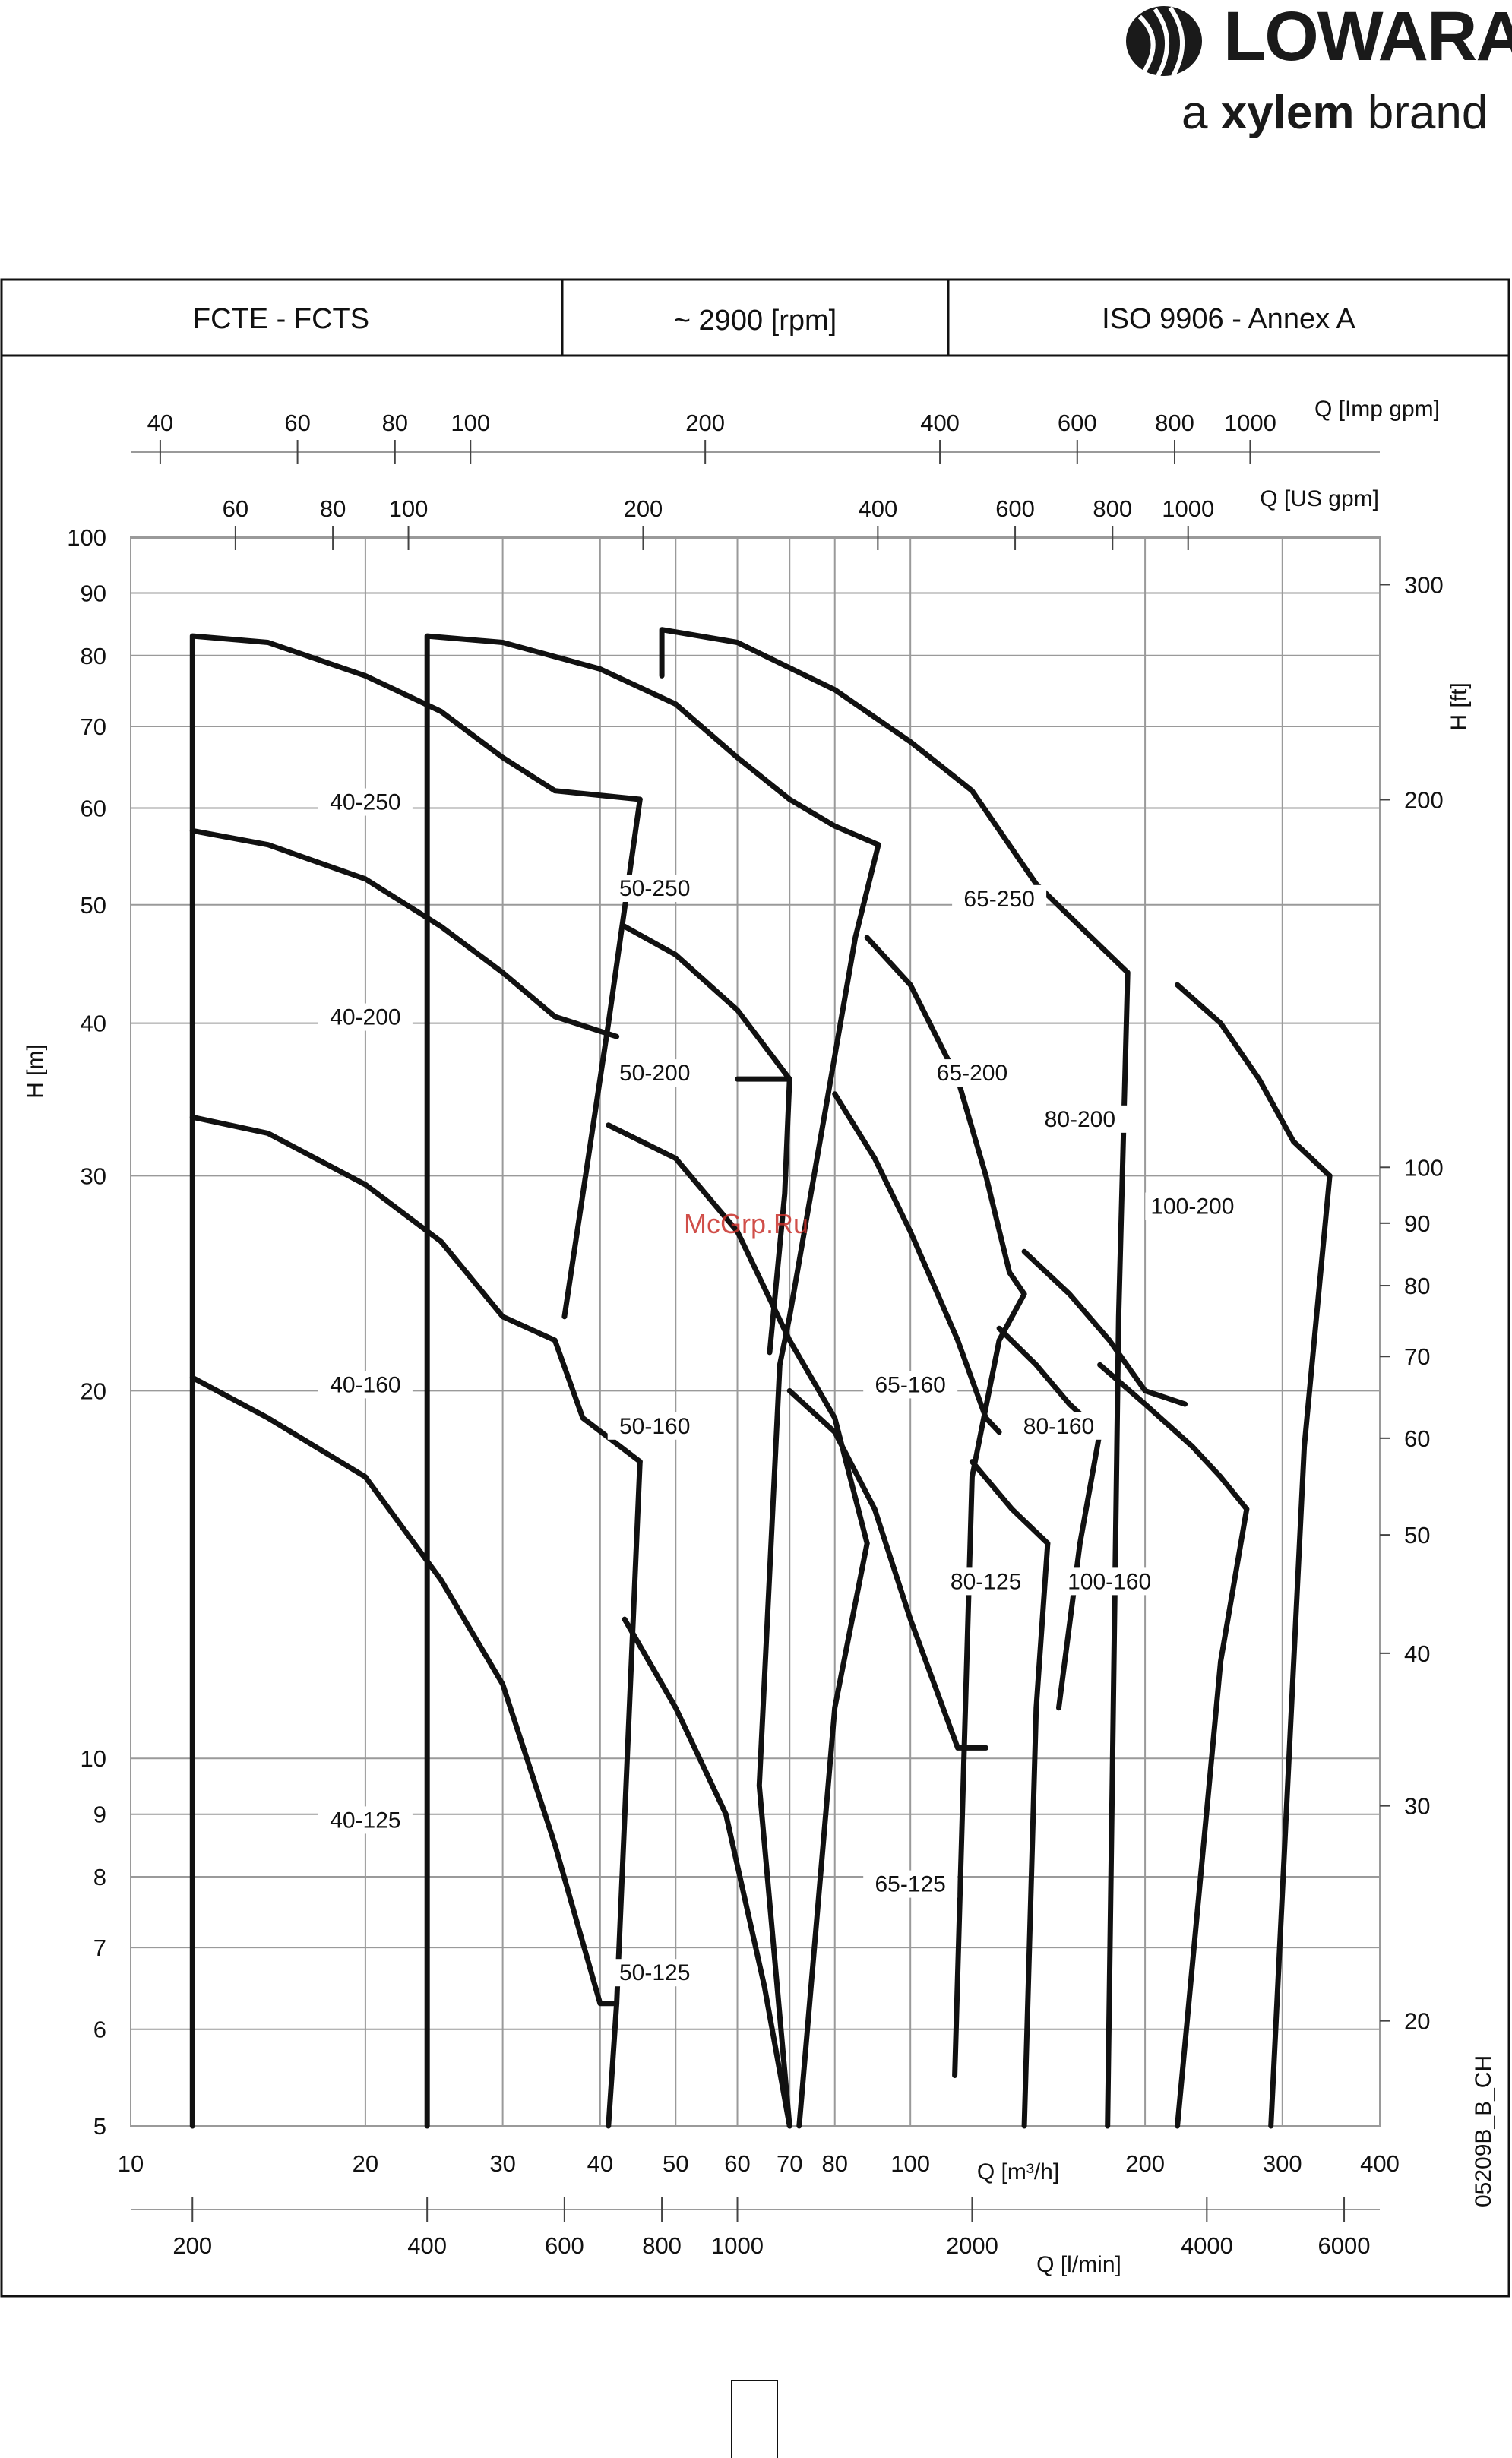 The height and width of the screenshot is (2458, 1512). Describe the element at coordinates (1334, 113) in the screenshot. I see `brand-tagline: a xylem brand` at that location.